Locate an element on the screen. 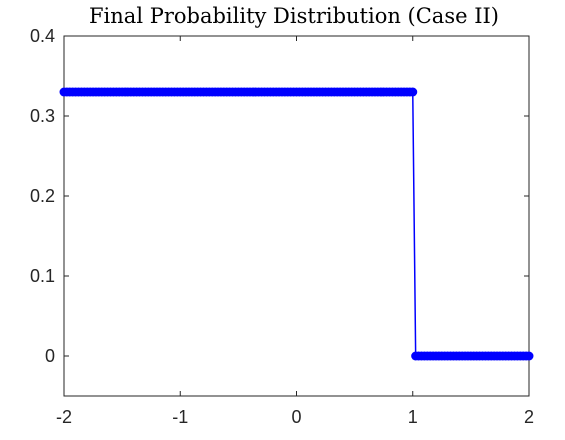  chart-title: Final Probability Distribution (Case II) is located at coordinates (294, 16).